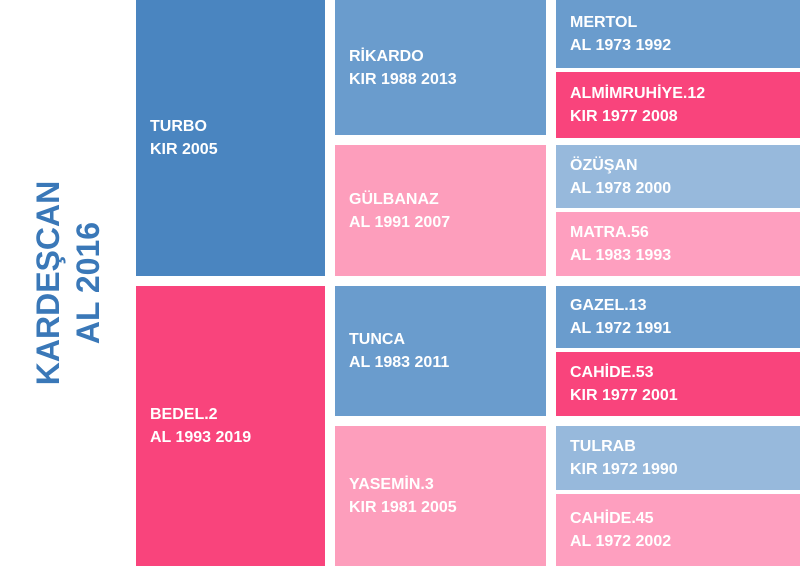 The image size is (800, 566). Describe the element at coordinates (604, 22) in the screenshot. I see `great-grandparent-1-name: MERTOL` at that location.